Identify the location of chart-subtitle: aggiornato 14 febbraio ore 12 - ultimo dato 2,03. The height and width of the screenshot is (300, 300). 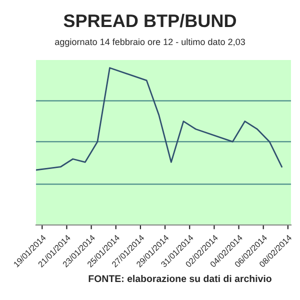
(150, 42).